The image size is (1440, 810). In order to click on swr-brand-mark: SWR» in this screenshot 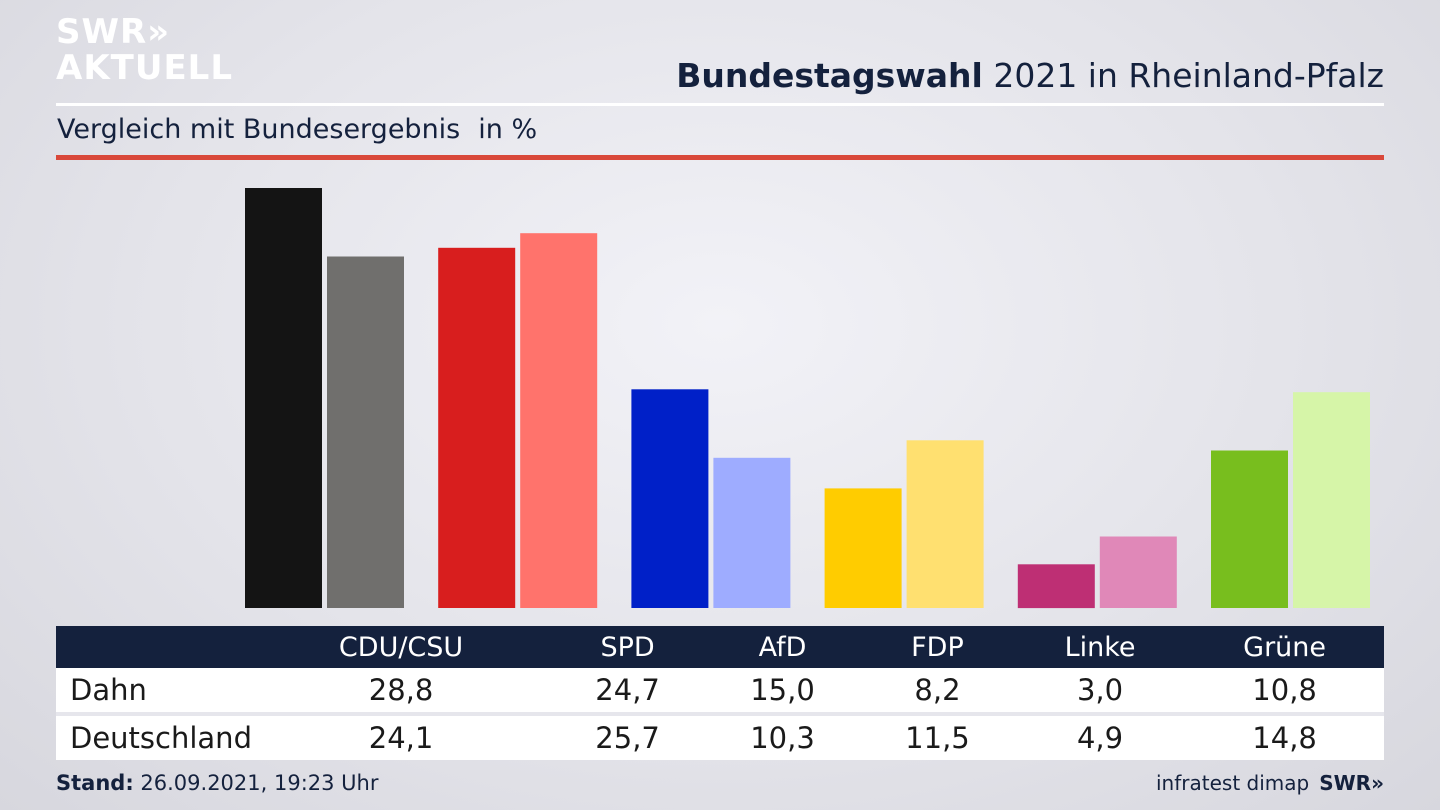, I will do `click(1351, 783)`.